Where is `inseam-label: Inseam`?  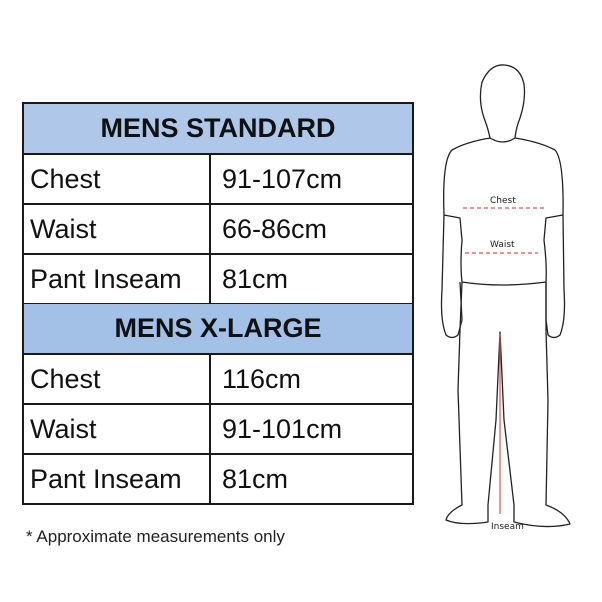 inseam-label: Inseam is located at coordinates (507, 527).